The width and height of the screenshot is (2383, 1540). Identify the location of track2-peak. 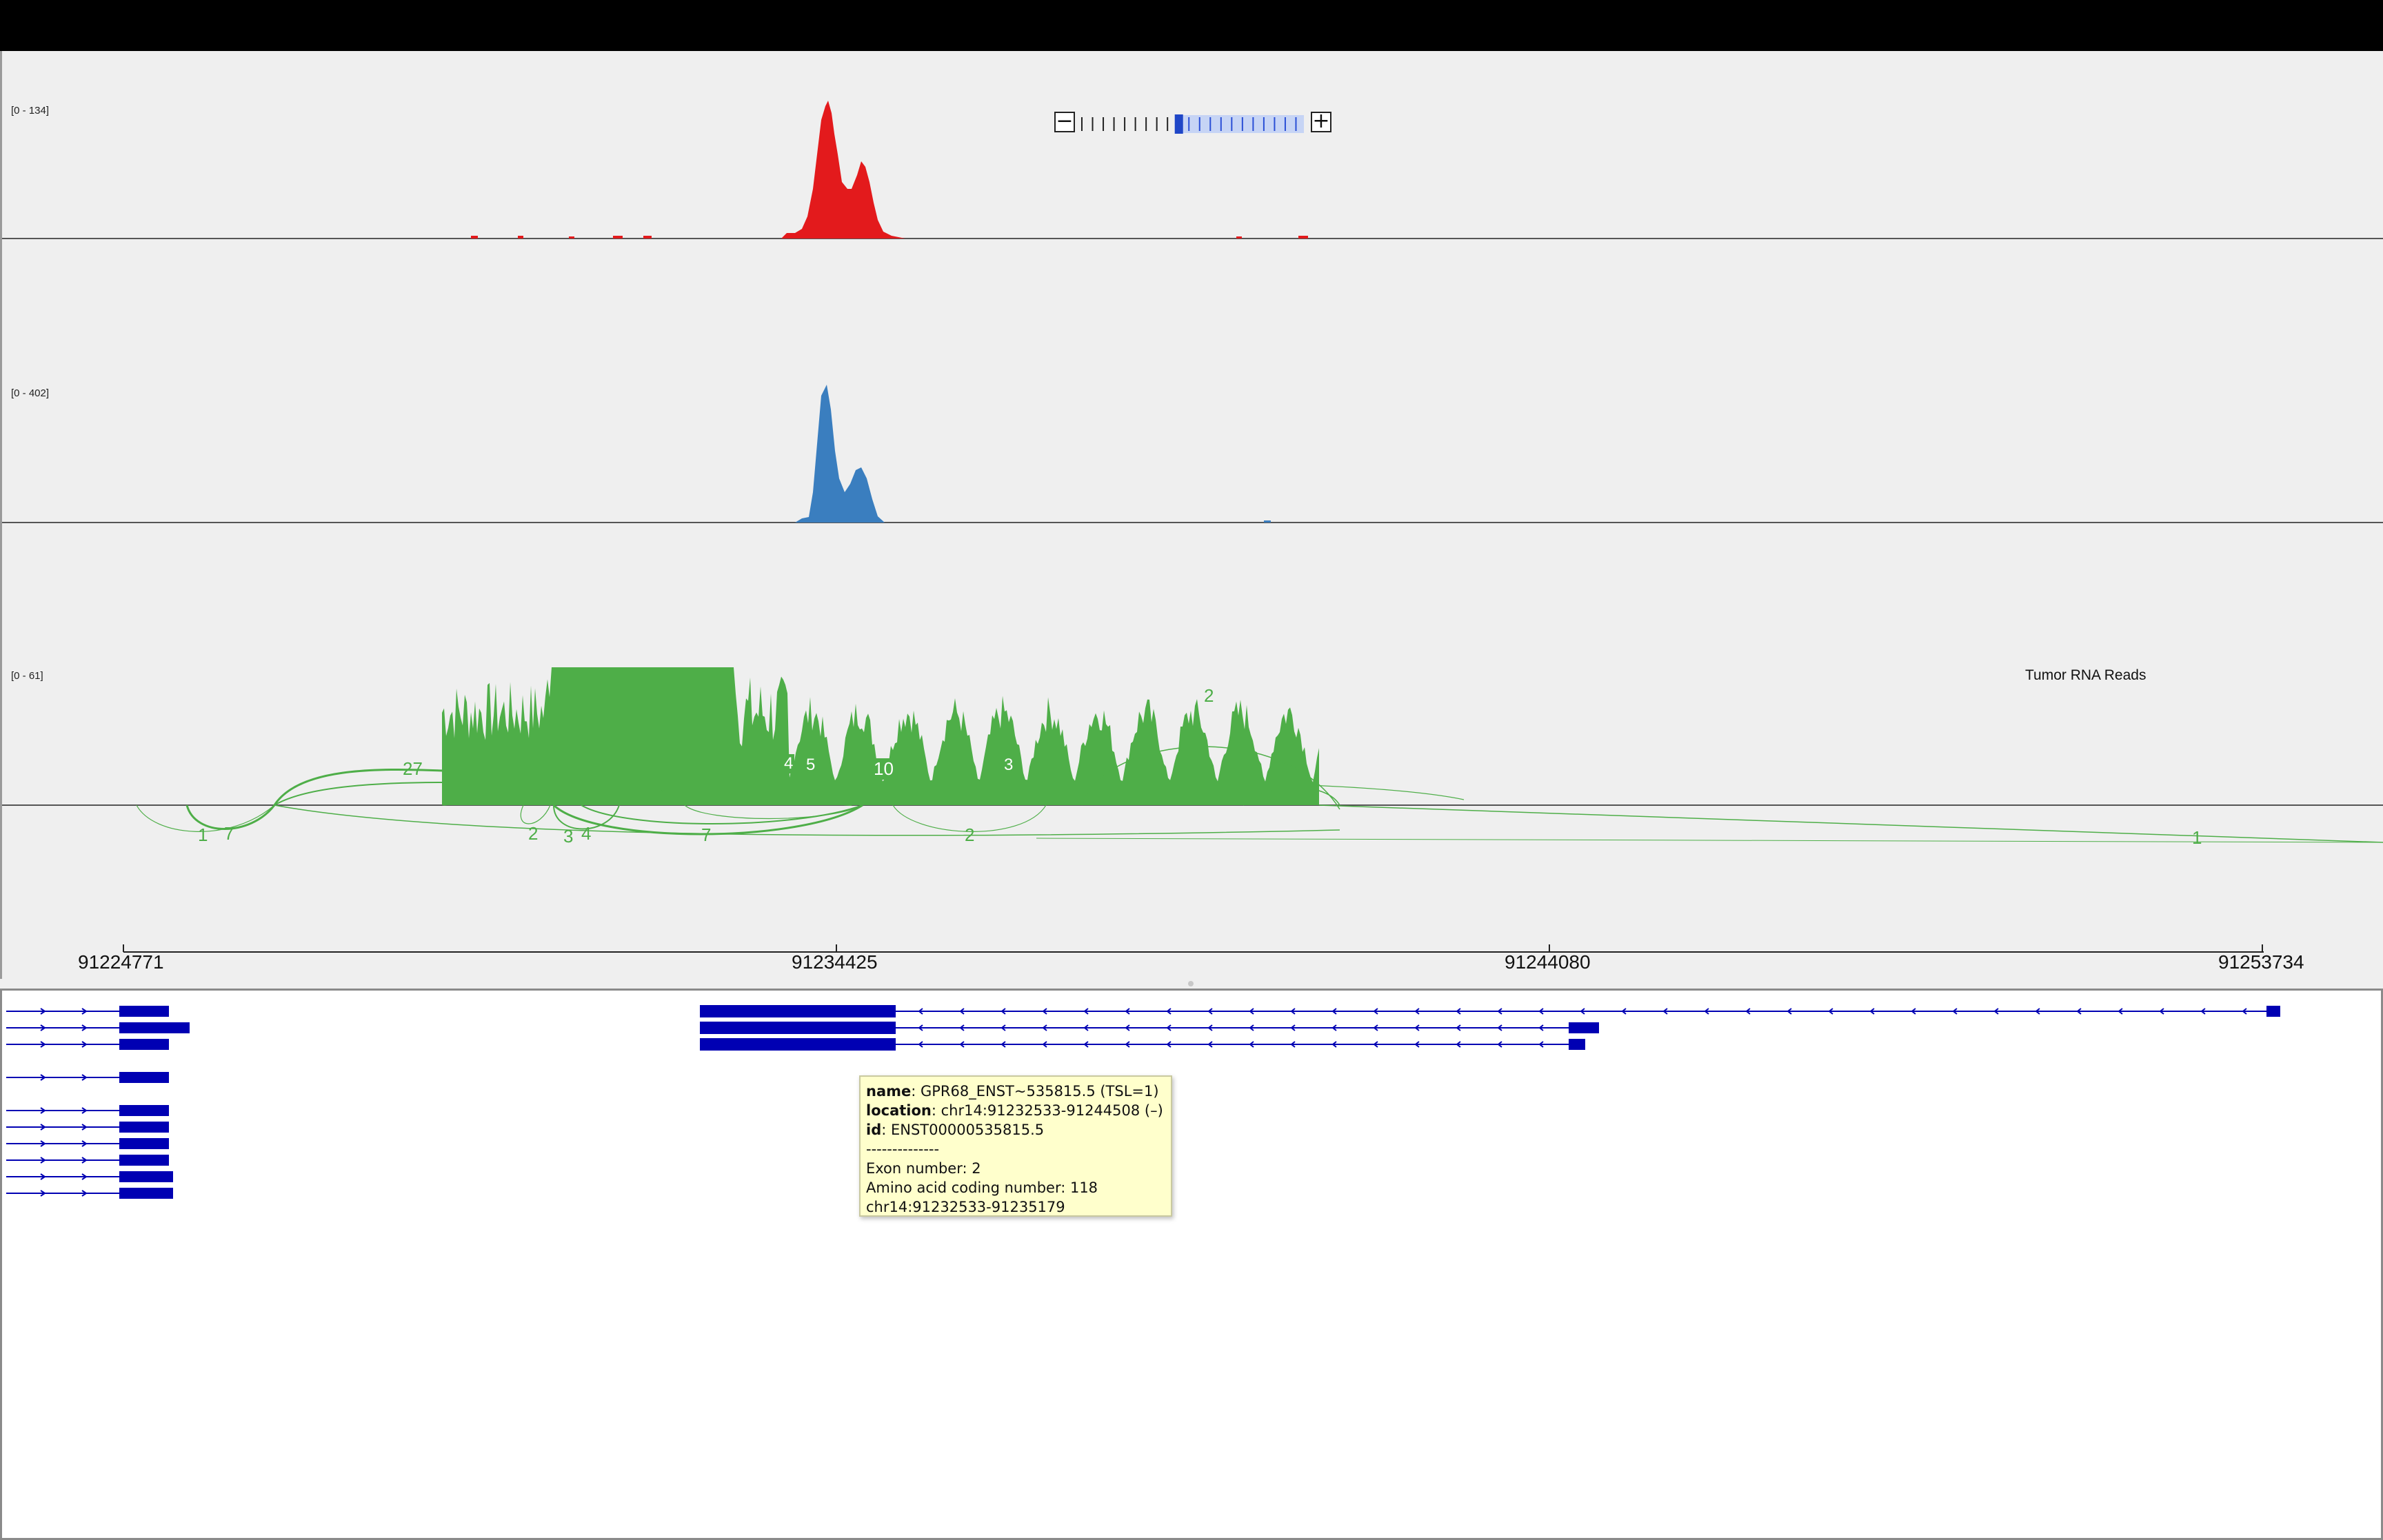
(840, 454).